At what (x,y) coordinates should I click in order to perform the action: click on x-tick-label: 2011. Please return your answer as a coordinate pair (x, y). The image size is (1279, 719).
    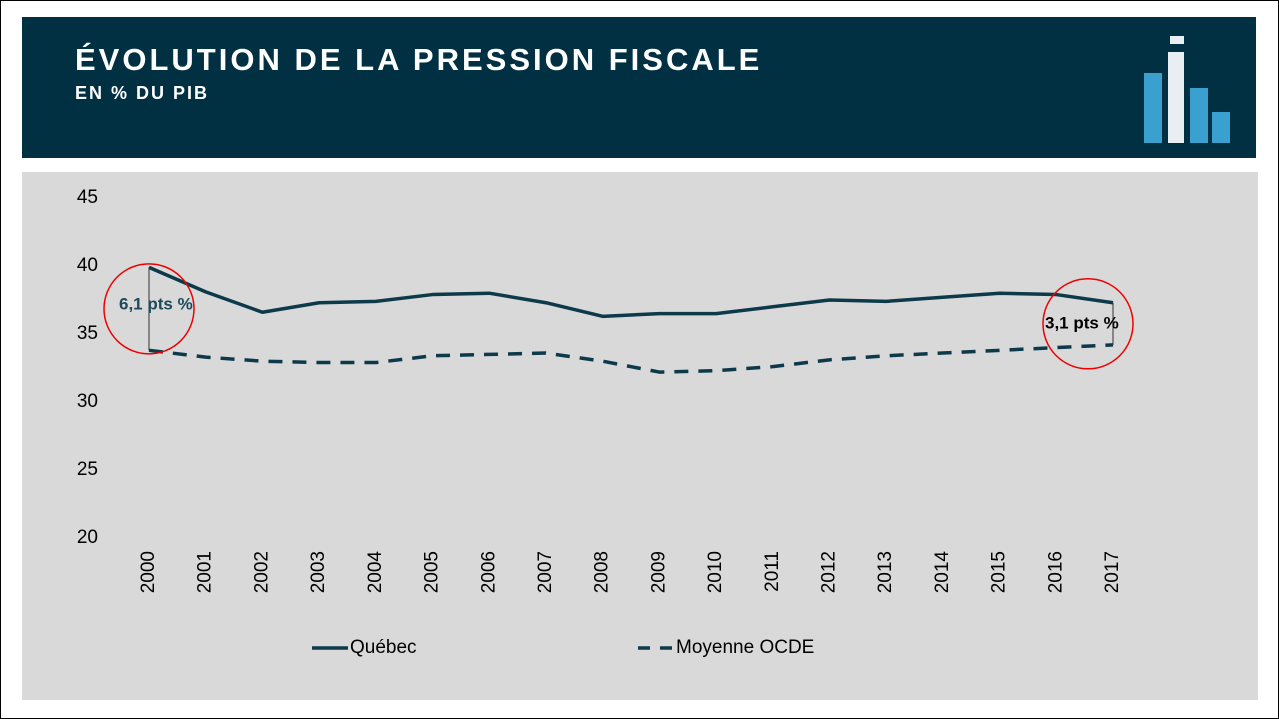
    Looking at the image, I should click on (772, 571).